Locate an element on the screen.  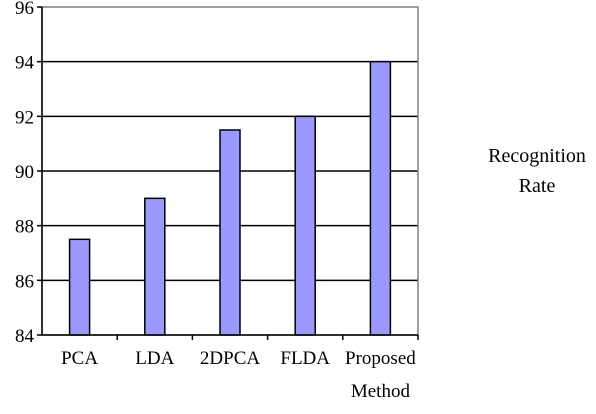
legend-label-line-1: Recognition is located at coordinates (537, 156).